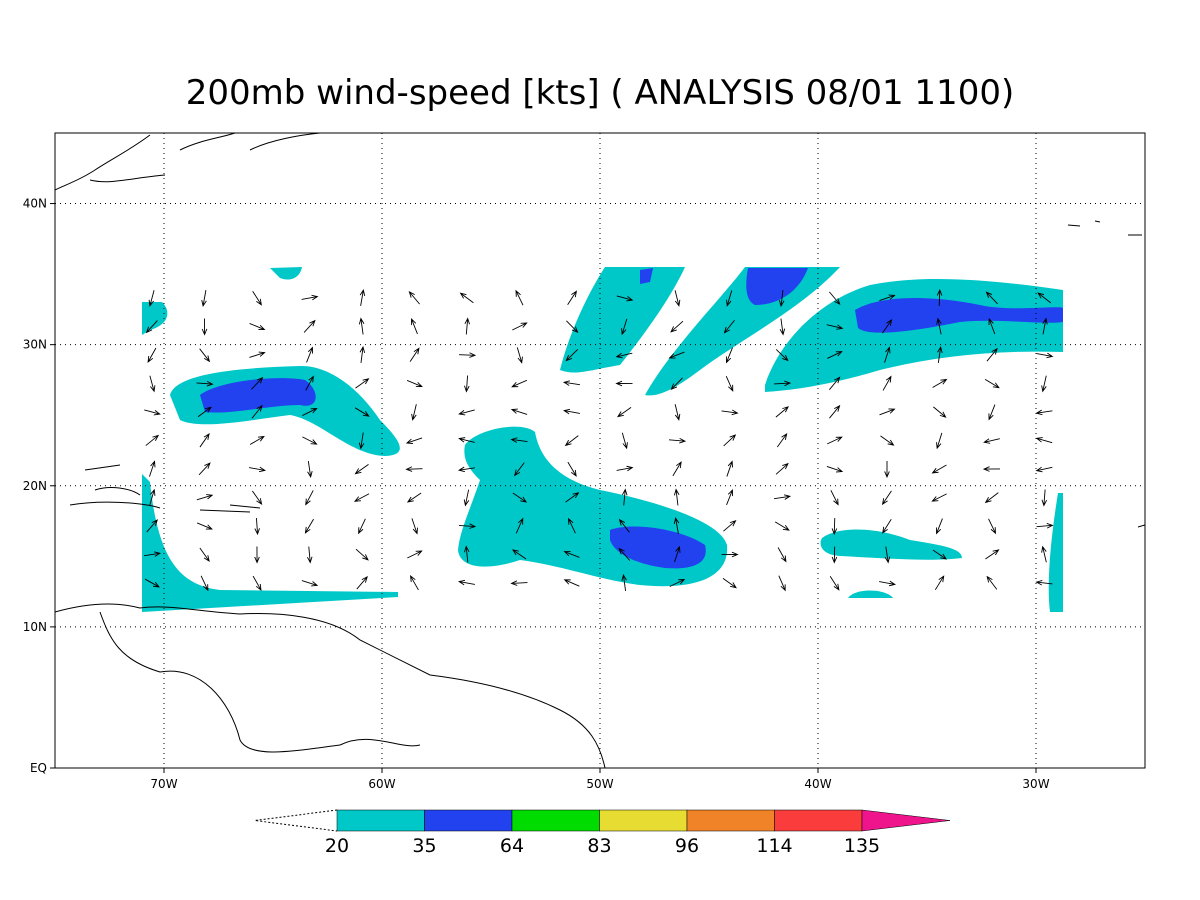  I want to click on colorbar-high-arrow, so click(906, 820).